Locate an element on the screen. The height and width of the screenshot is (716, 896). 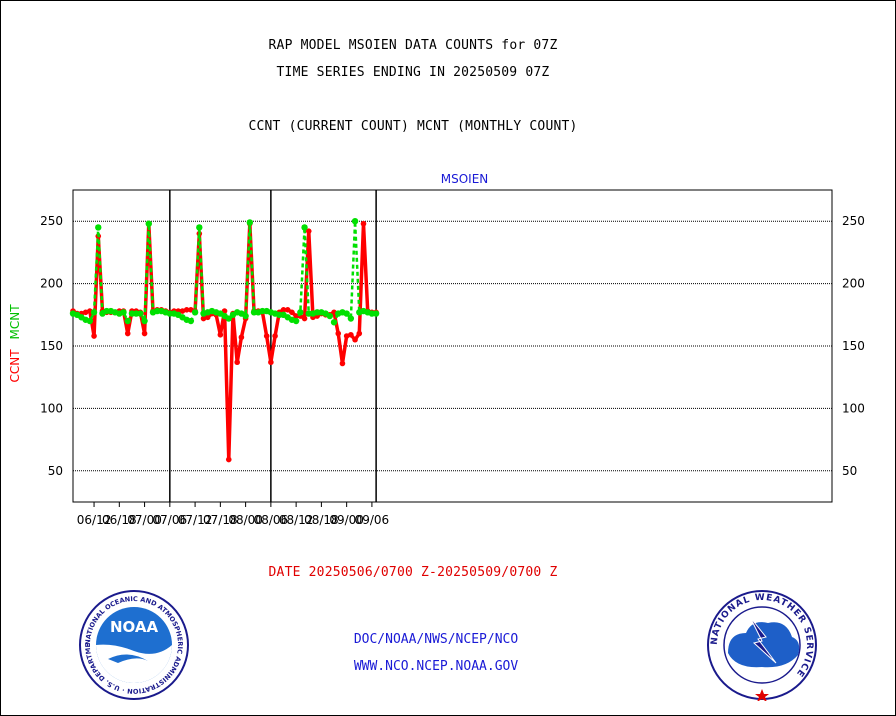
y-tick-label-right: 50 is located at coordinates (849, 471).